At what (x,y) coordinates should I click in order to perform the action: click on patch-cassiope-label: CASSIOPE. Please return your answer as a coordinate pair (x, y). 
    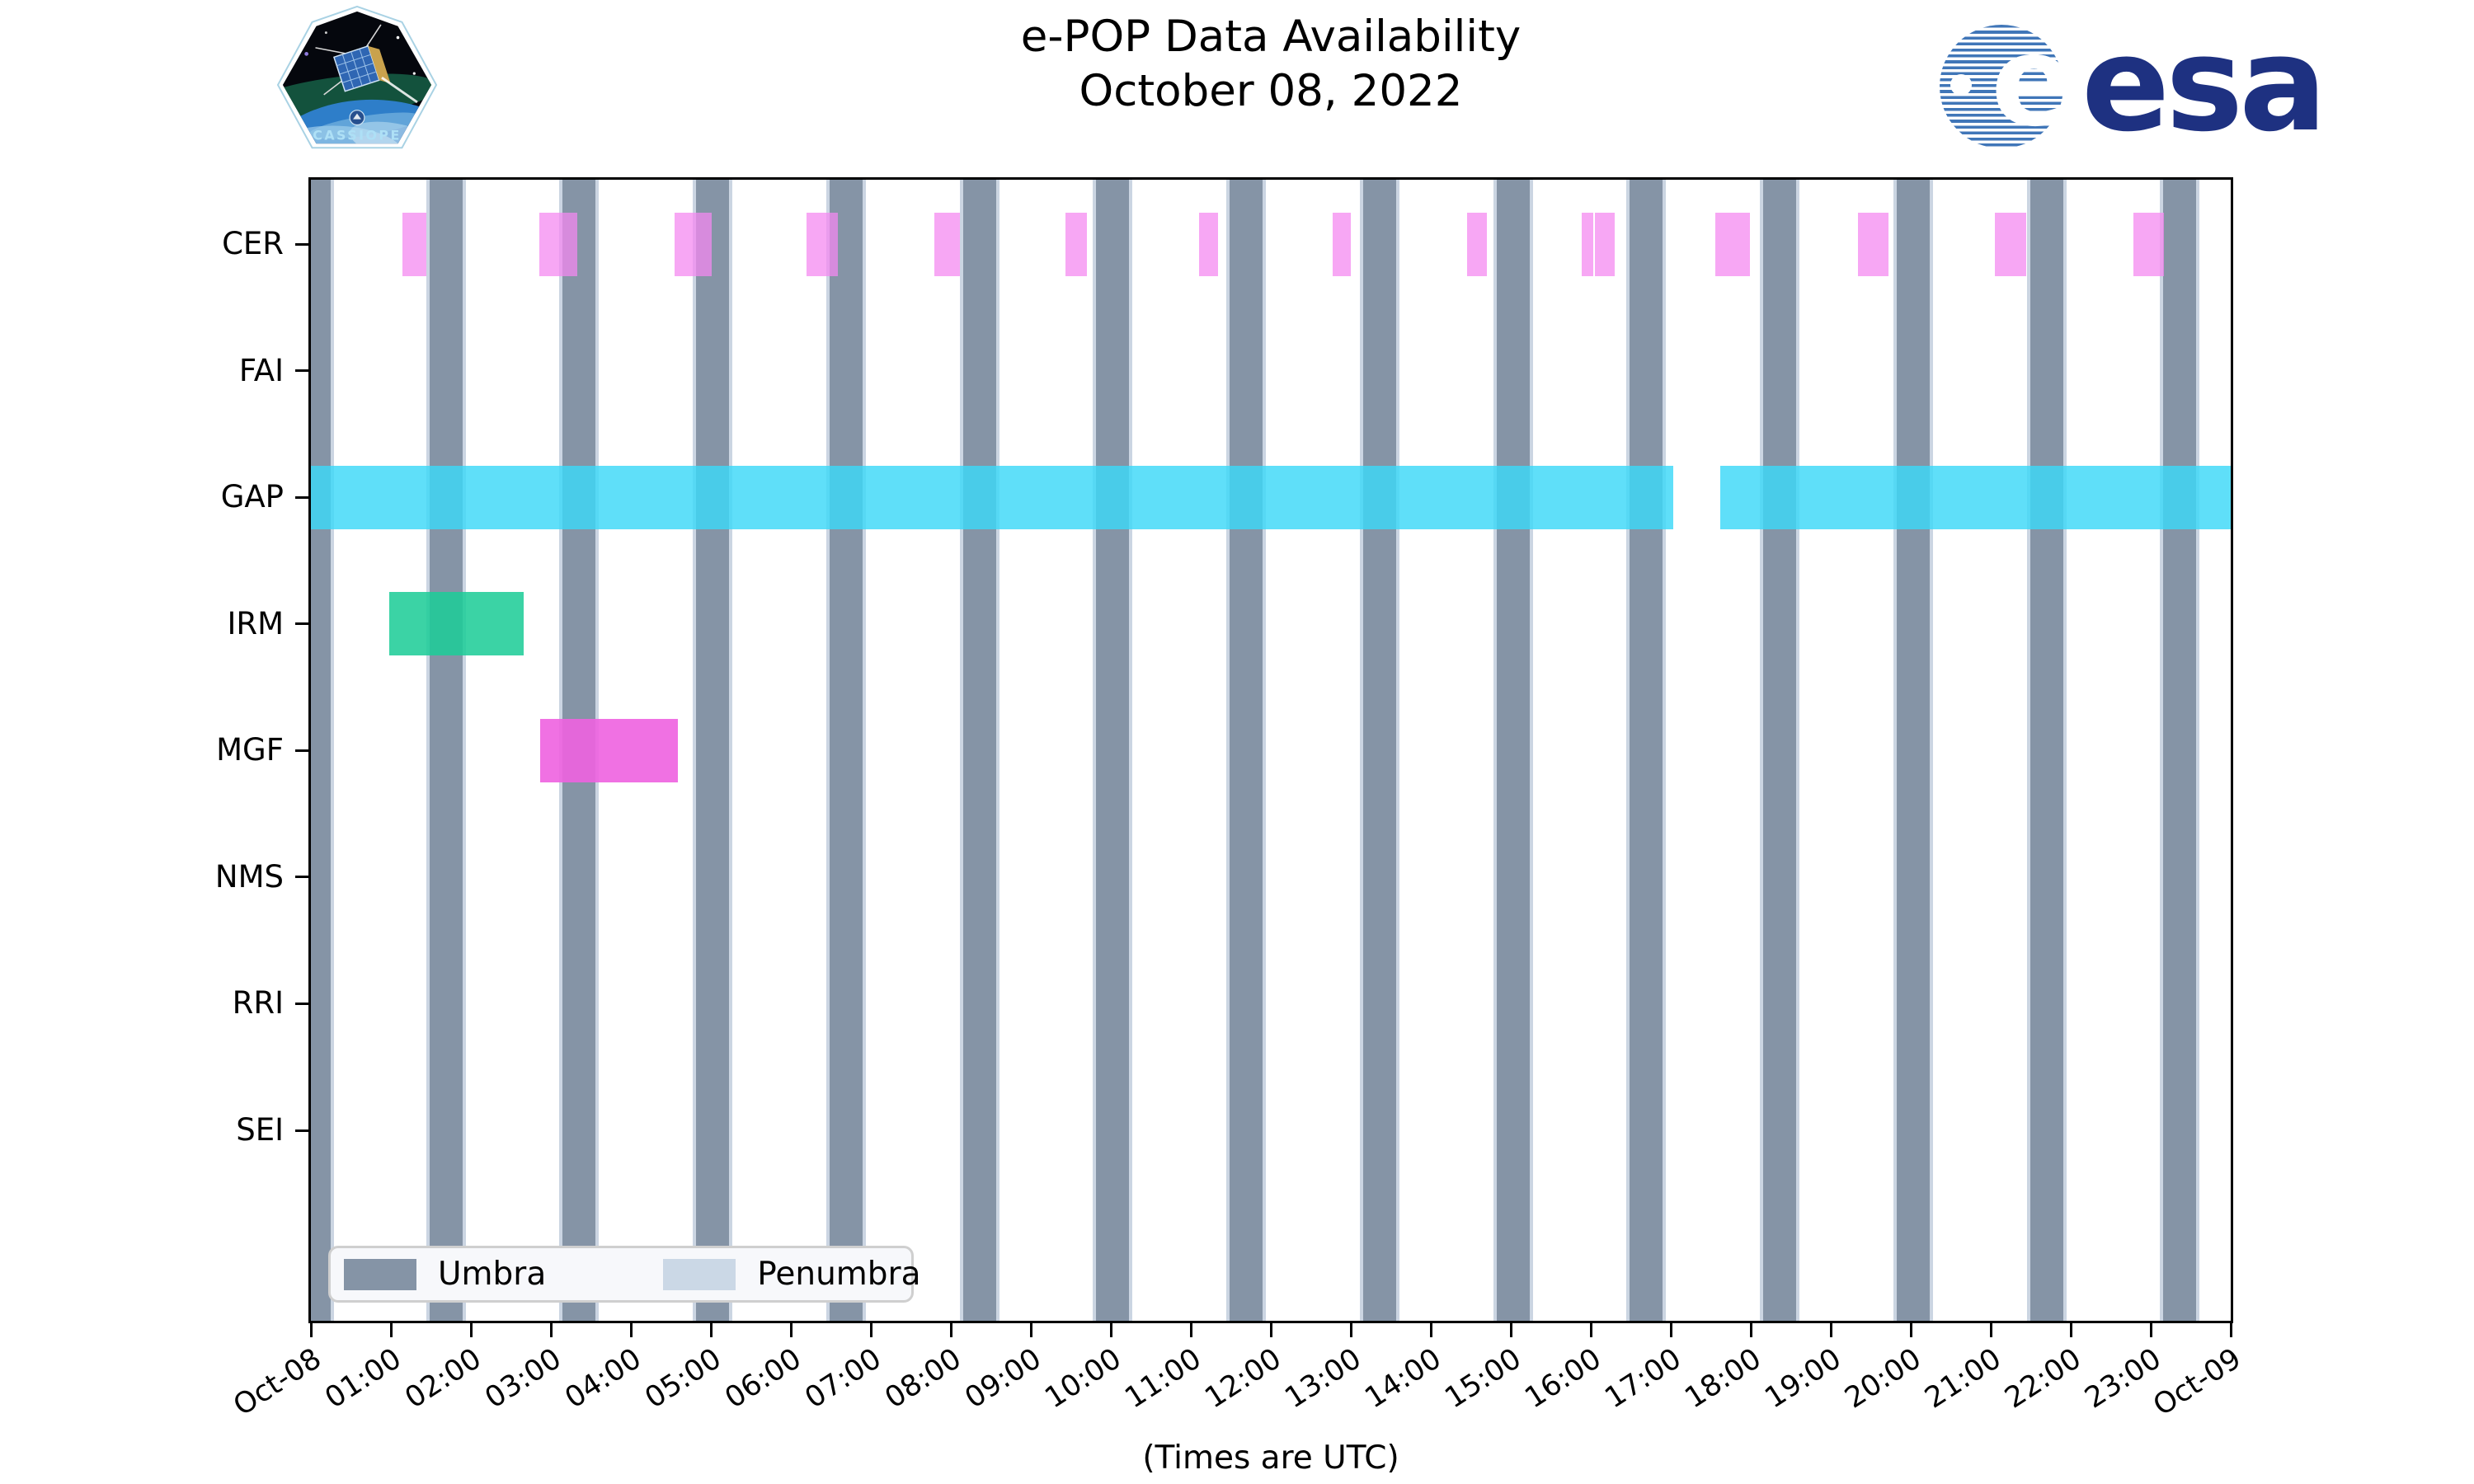
    Looking at the image, I should click on (357, 135).